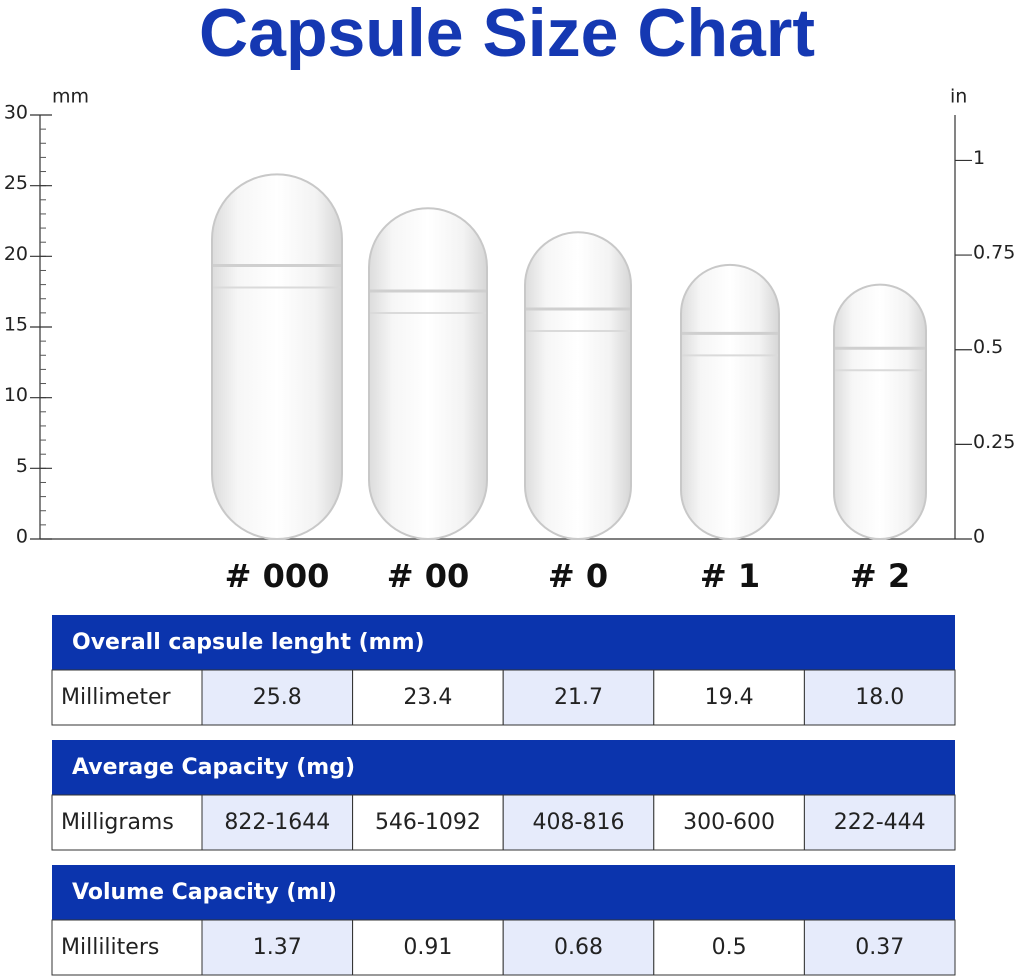  I want to click on capsule-label: # 00, so click(428, 576).